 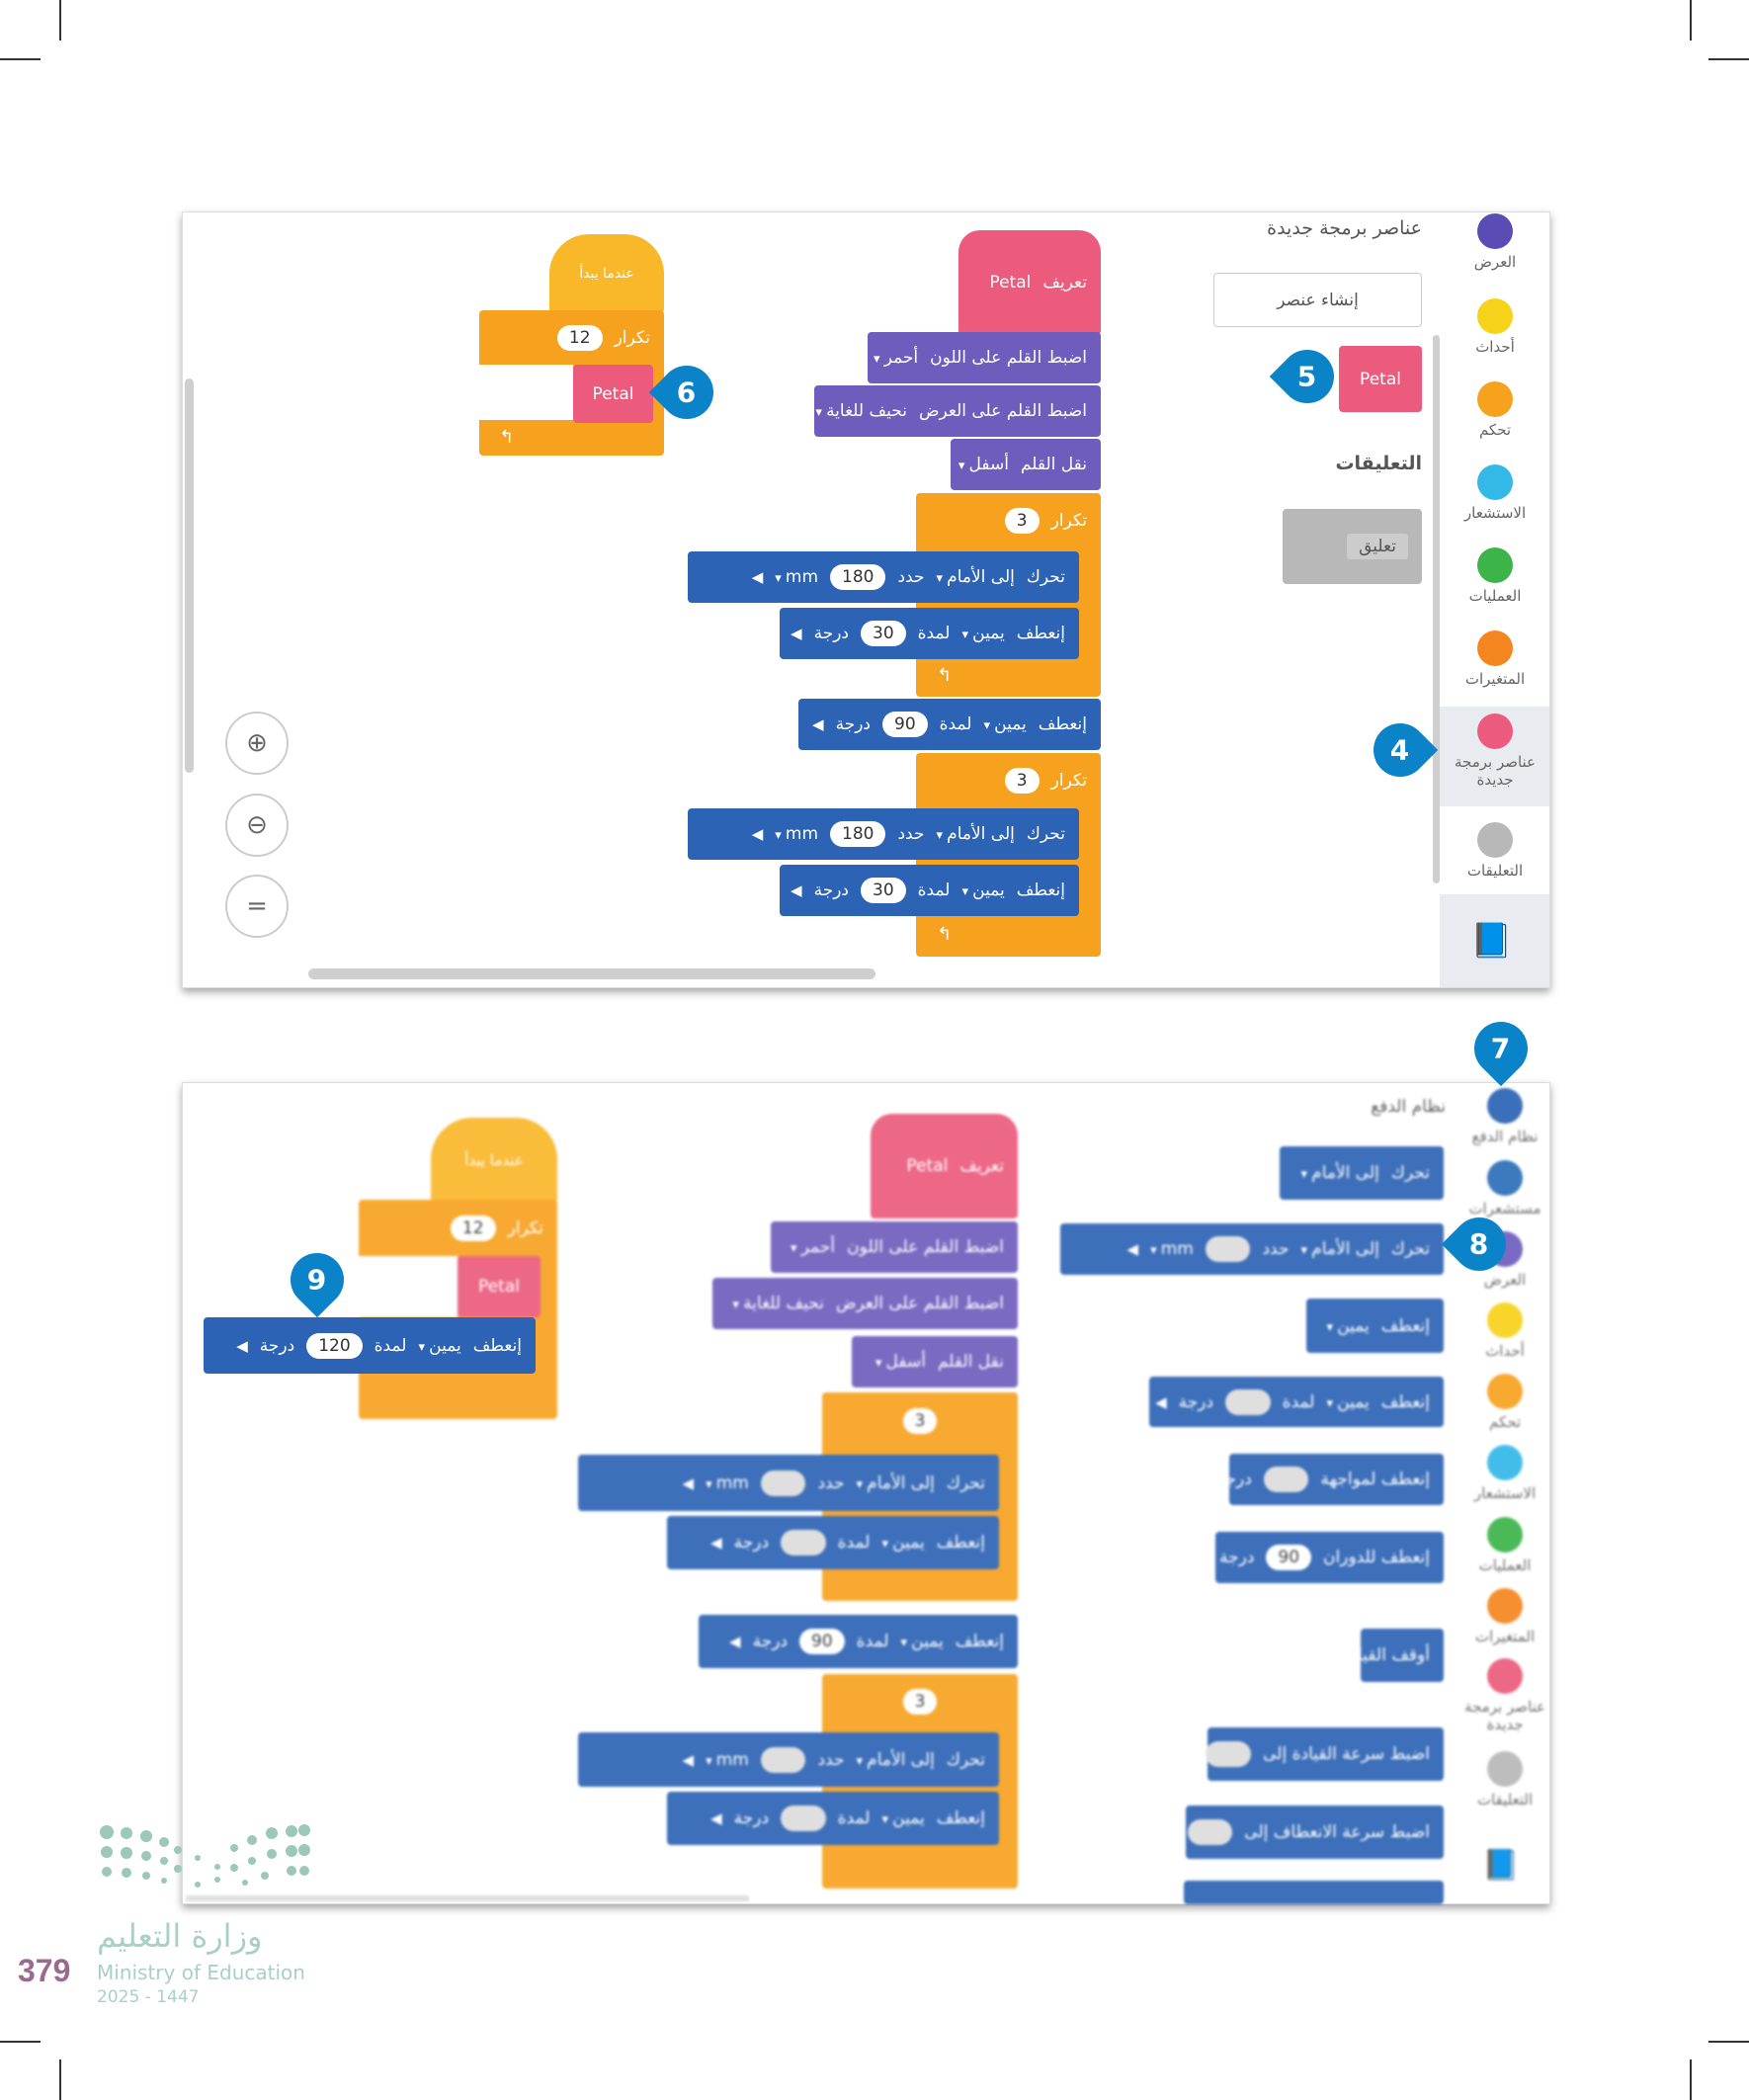 What do you see at coordinates (1317, 300) in the screenshot?
I see `create-block-button: إنشاء عنصر` at bounding box center [1317, 300].